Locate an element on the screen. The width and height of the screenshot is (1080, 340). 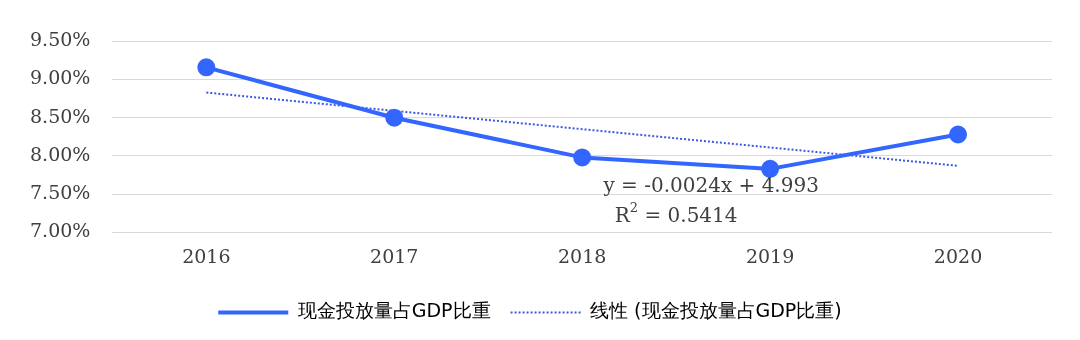
y-tick-label: 9.00% is located at coordinates (60, 77).